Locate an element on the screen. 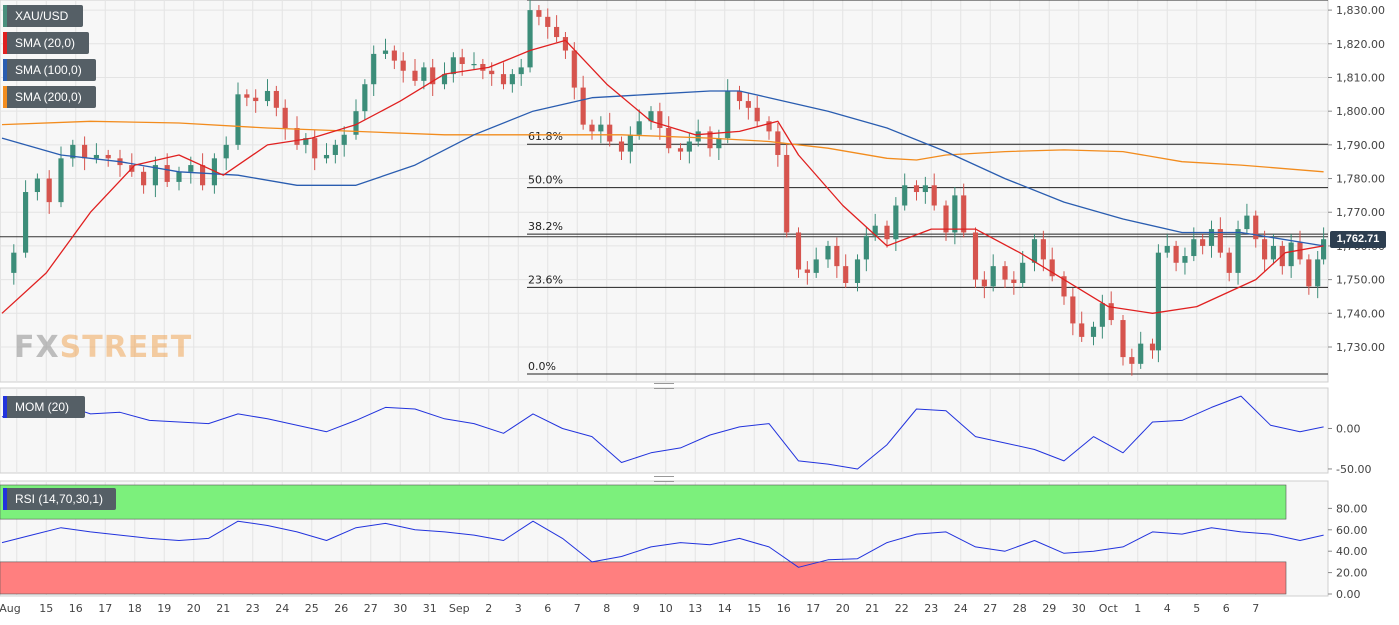  x-tick-label: 7 is located at coordinates (577, 608).